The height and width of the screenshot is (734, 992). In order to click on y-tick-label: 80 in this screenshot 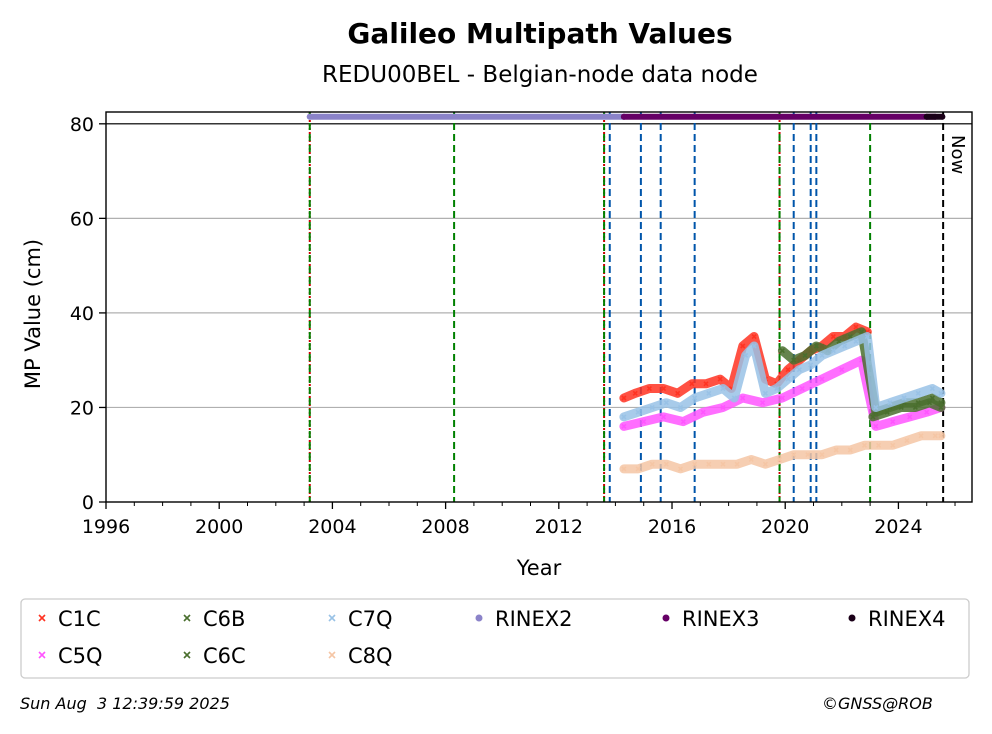, I will do `click(82, 125)`.